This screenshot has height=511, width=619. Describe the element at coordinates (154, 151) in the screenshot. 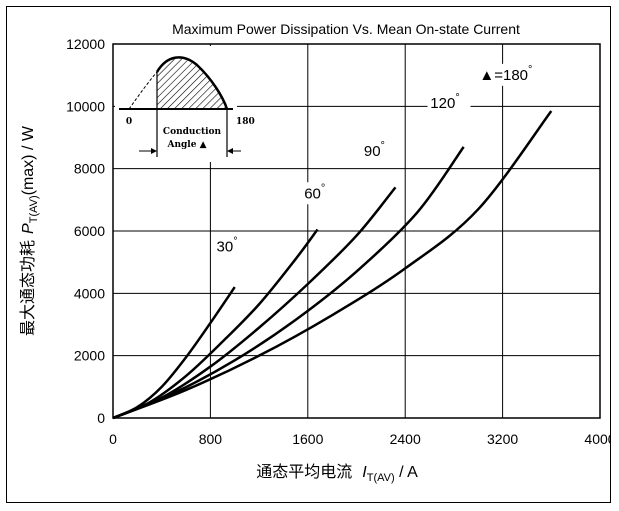

I see `inset-arrowhead-left` at that location.